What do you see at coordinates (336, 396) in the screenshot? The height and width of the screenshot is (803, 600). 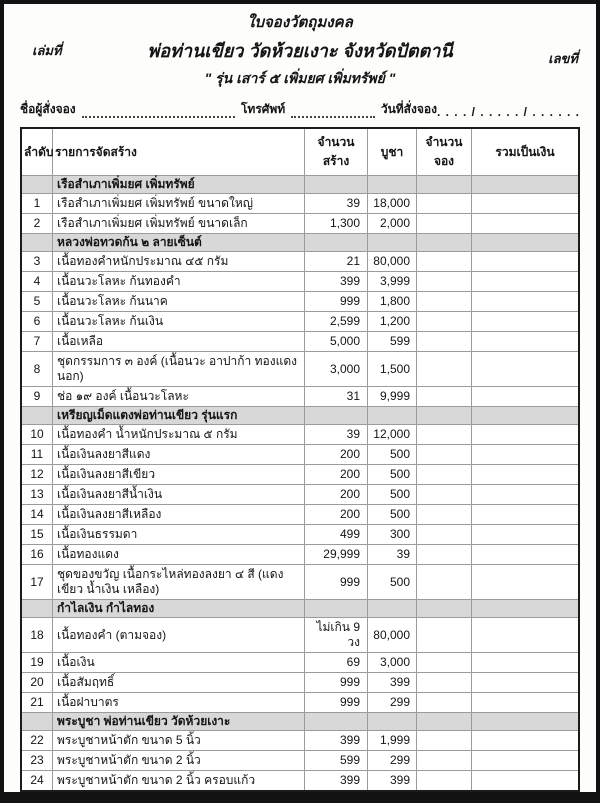 I see `item-made-cell: 31` at bounding box center [336, 396].